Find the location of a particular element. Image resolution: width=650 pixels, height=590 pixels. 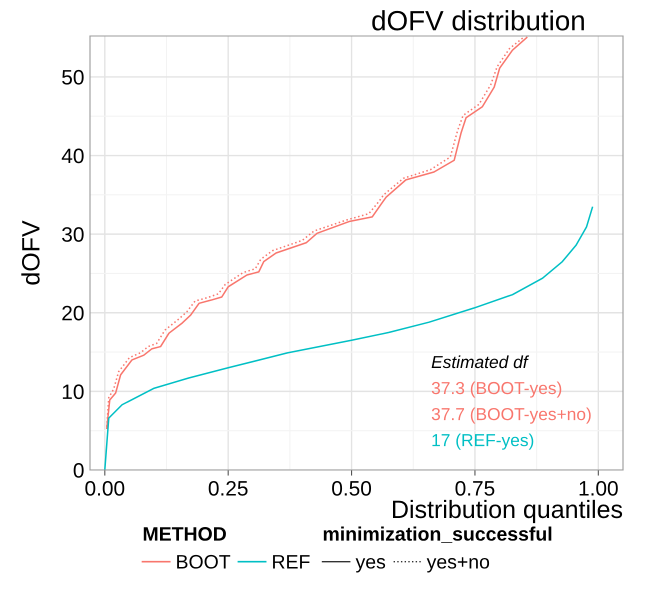

y-tick-label: 20 is located at coordinates (73, 313).